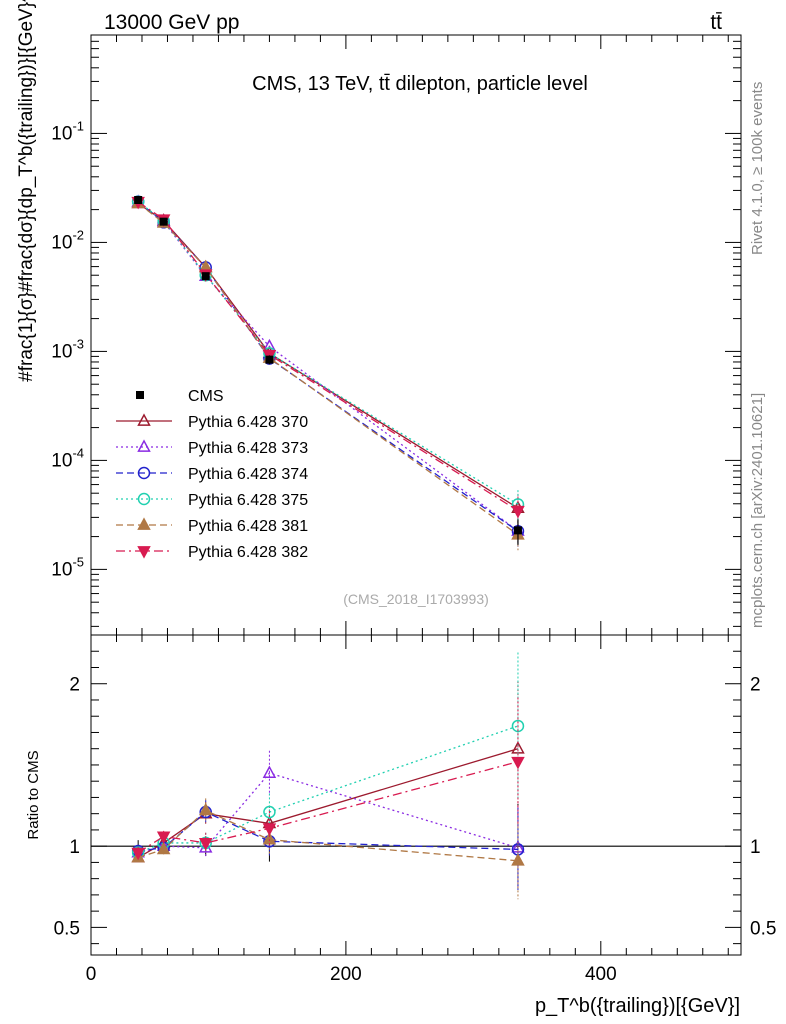 This screenshot has width=786, height=1024. What do you see at coordinates (518, 512) in the screenshot?
I see `series-point` at bounding box center [518, 512].